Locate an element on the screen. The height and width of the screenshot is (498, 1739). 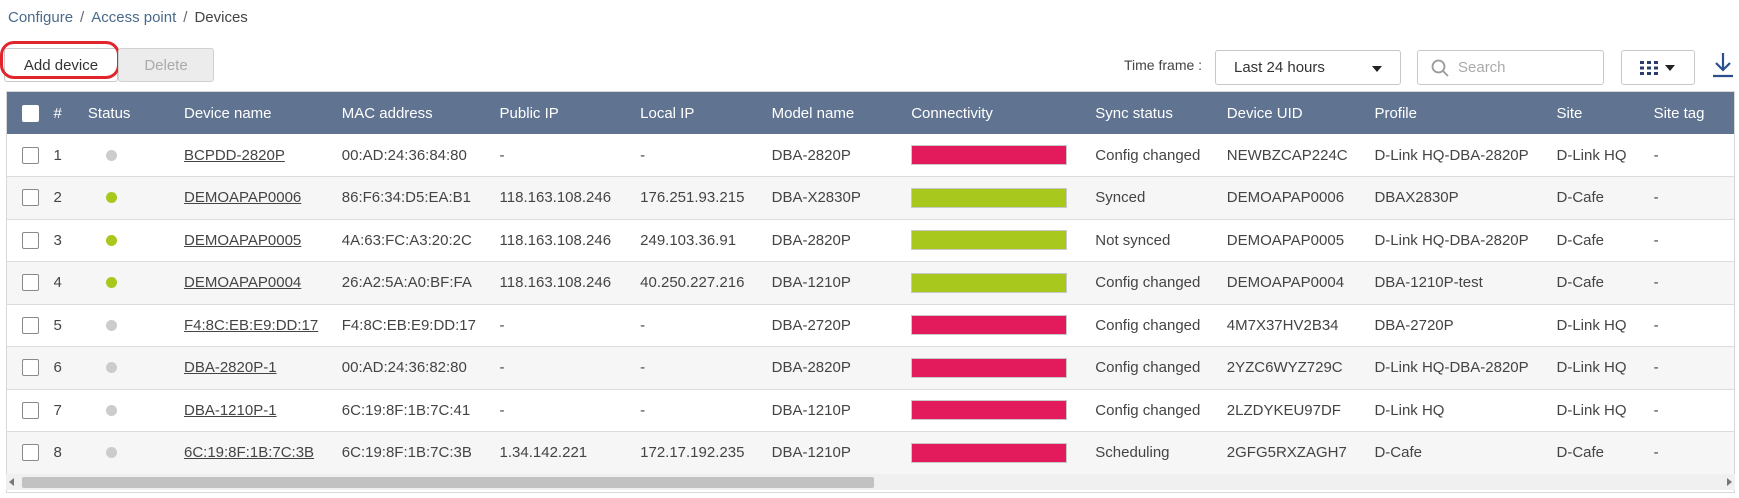
column-header: Local IP is located at coordinates (667, 113).